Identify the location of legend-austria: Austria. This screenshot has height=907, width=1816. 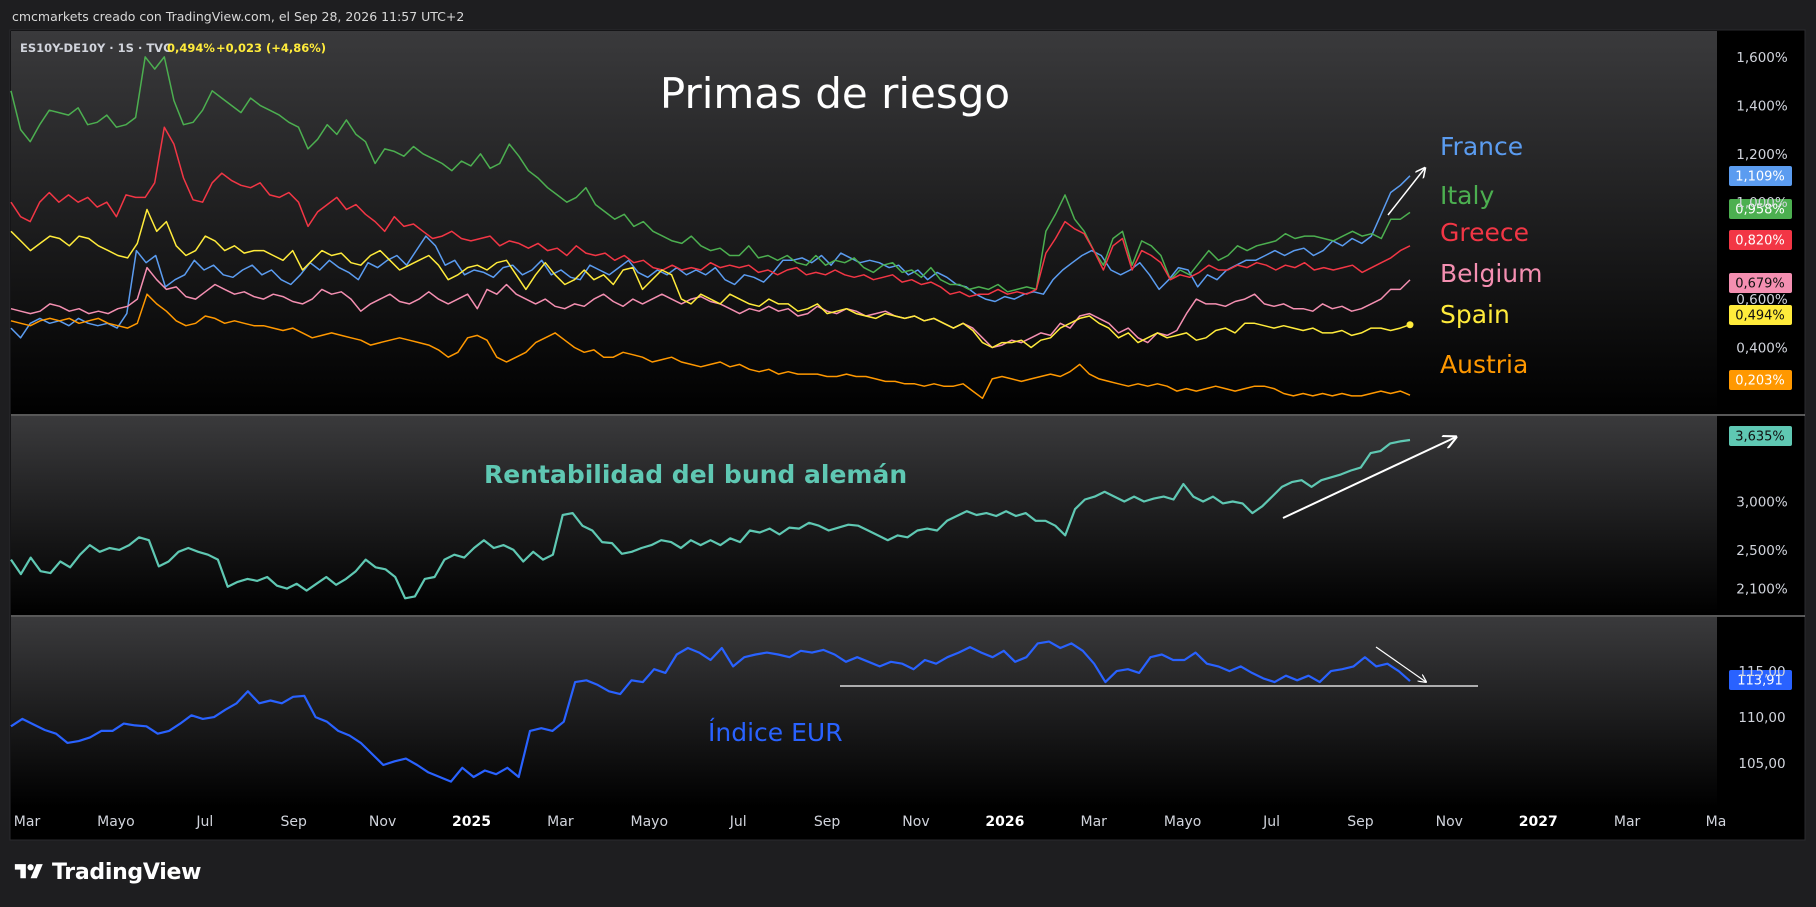
(1484, 364).